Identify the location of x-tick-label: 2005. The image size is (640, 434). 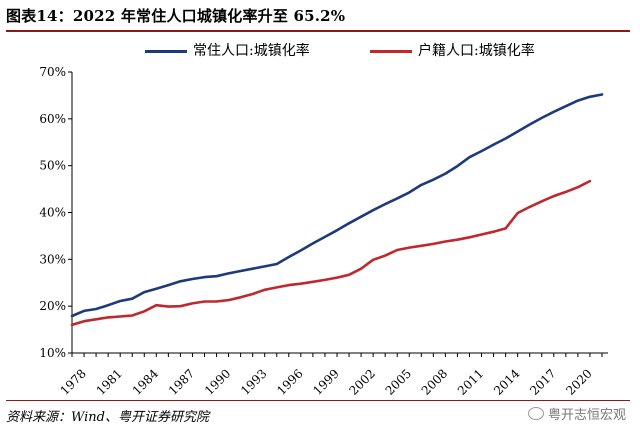
(398, 381).